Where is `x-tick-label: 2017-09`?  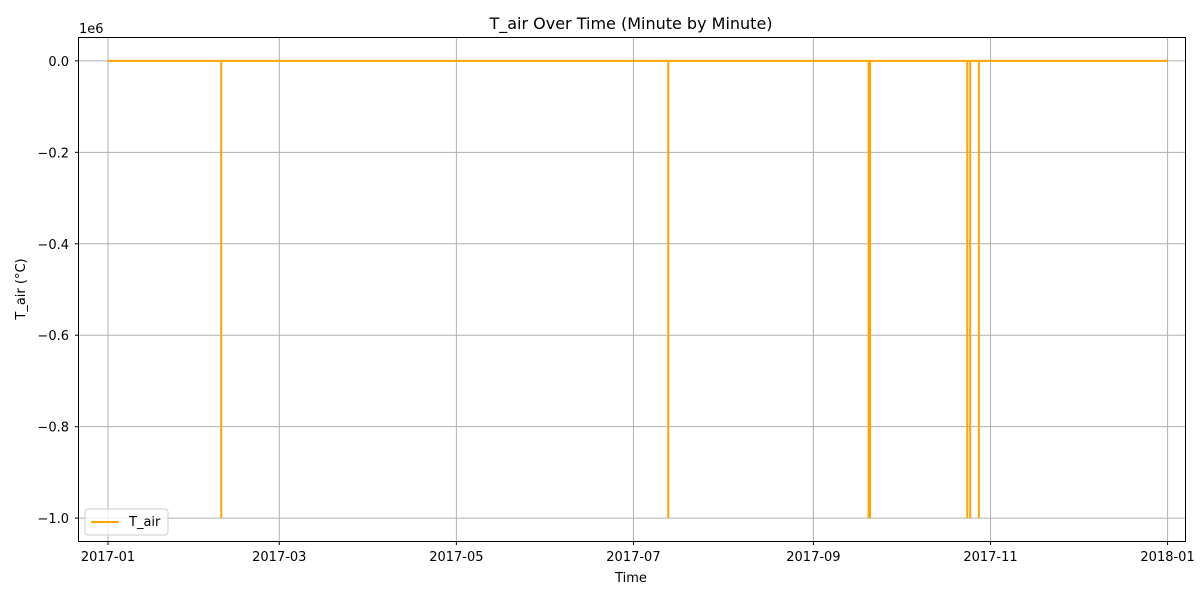
x-tick-label: 2017-09 is located at coordinates (813, 557).